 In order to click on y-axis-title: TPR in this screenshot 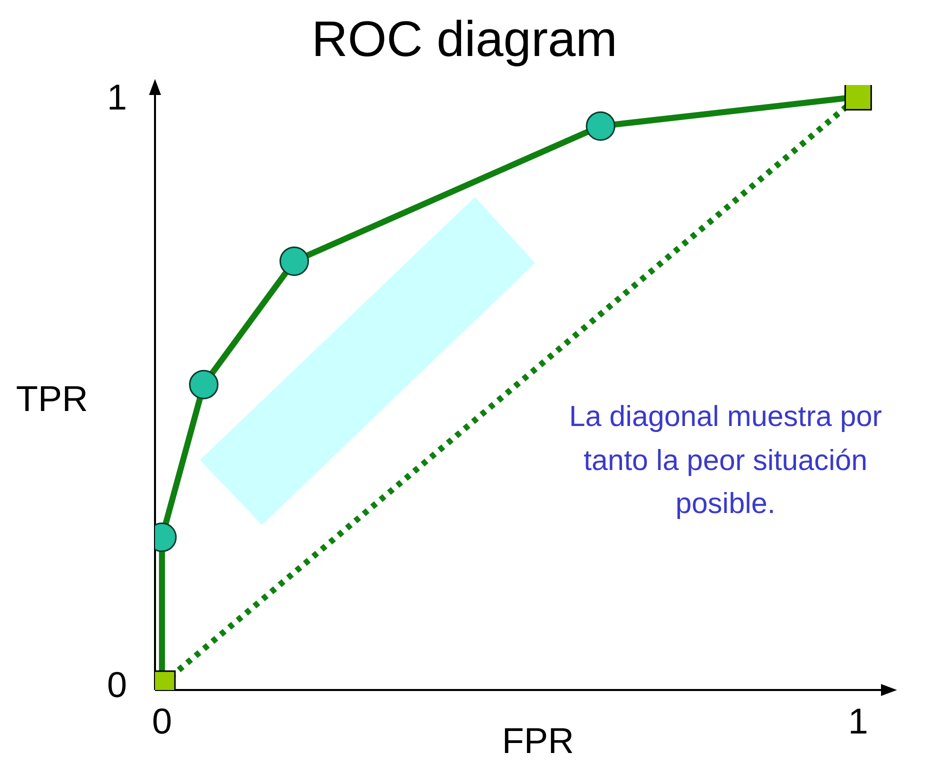, I will do `click(52, 399)`.